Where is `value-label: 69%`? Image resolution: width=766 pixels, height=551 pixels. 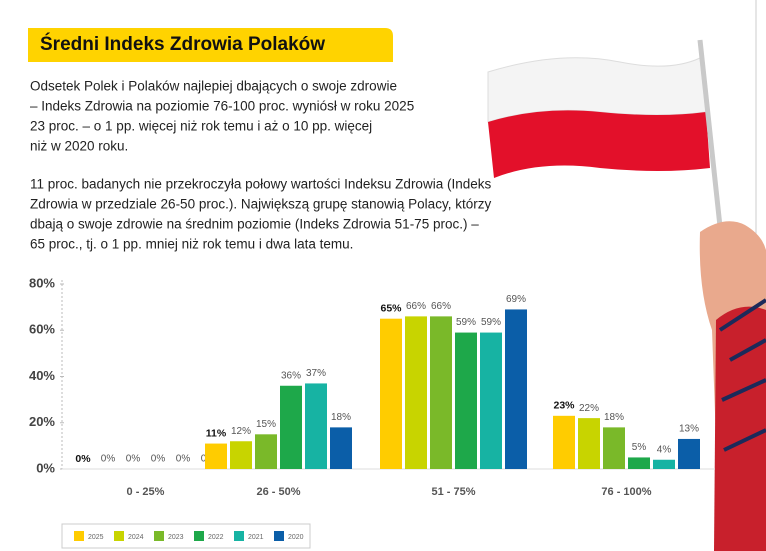 value-label: 69% is located at coordinates (516, 299).